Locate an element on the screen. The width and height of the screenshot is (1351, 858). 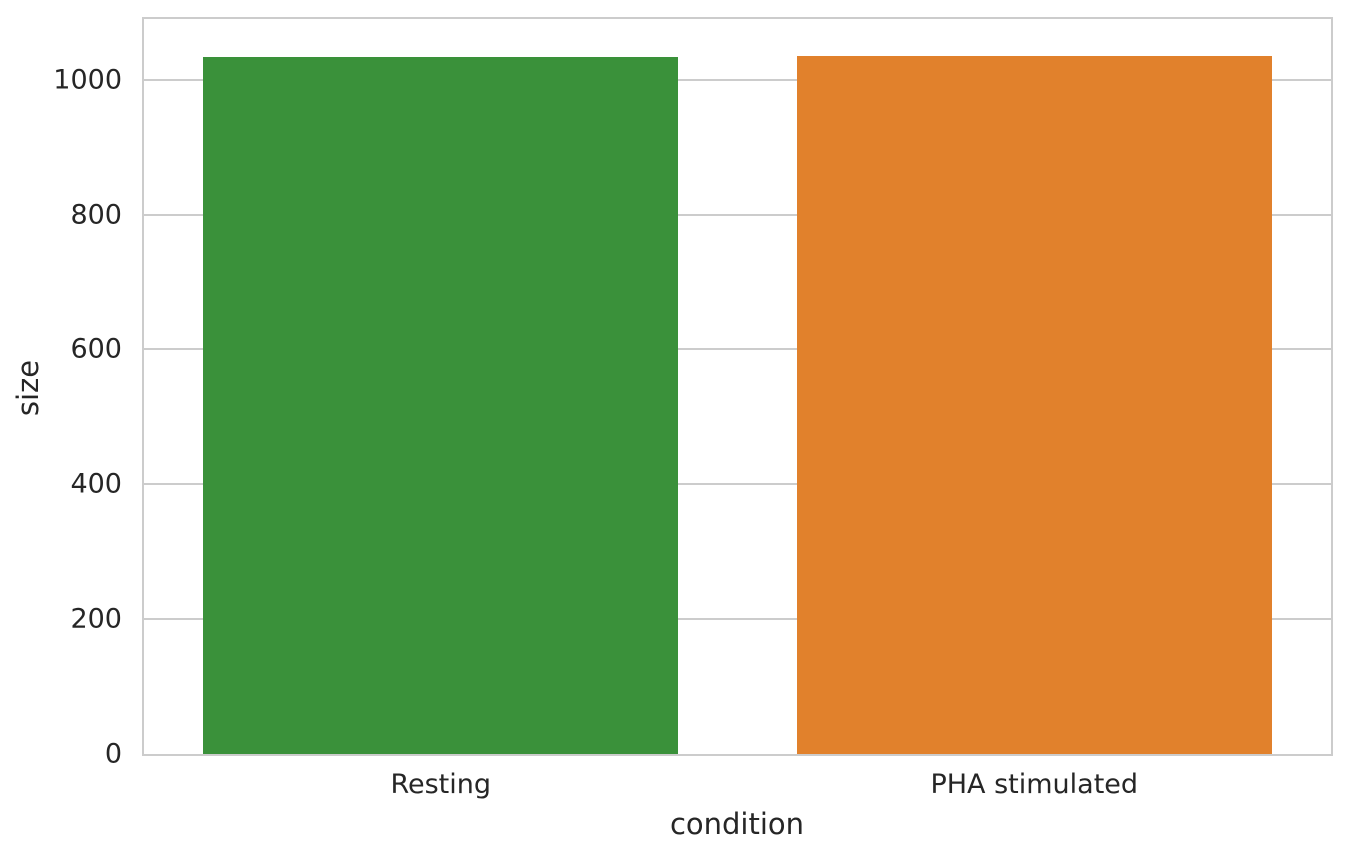
x-tick-label-pha-stimulated: PHA stimulated is located at coordinates (1034, 784).